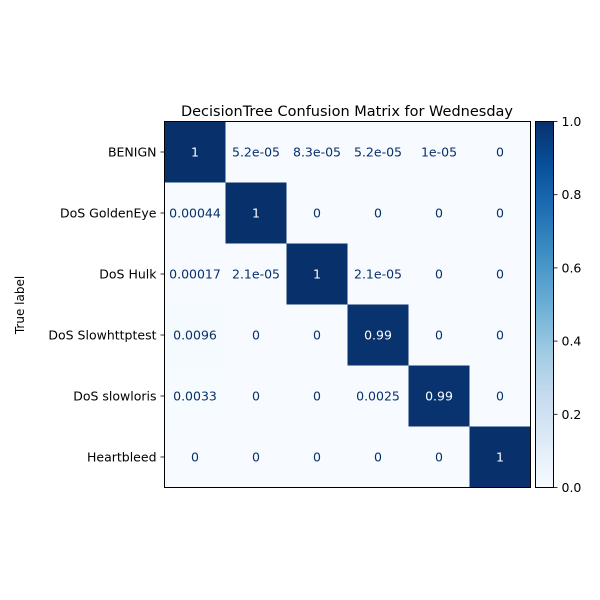  Describe the element at coordinates (114, 396) in the screenshot. I see `row-tick-label: DoS slowloris` at that location.